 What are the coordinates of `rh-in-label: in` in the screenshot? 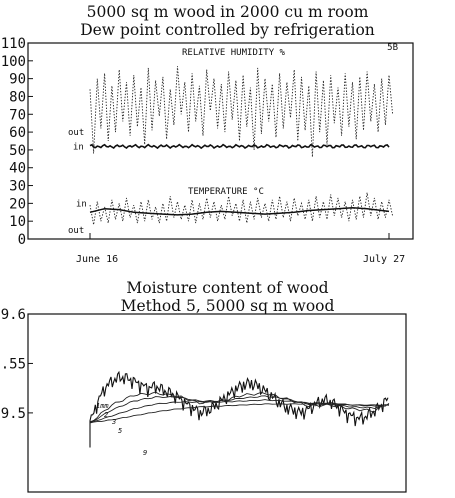 It's located at (78, 147).